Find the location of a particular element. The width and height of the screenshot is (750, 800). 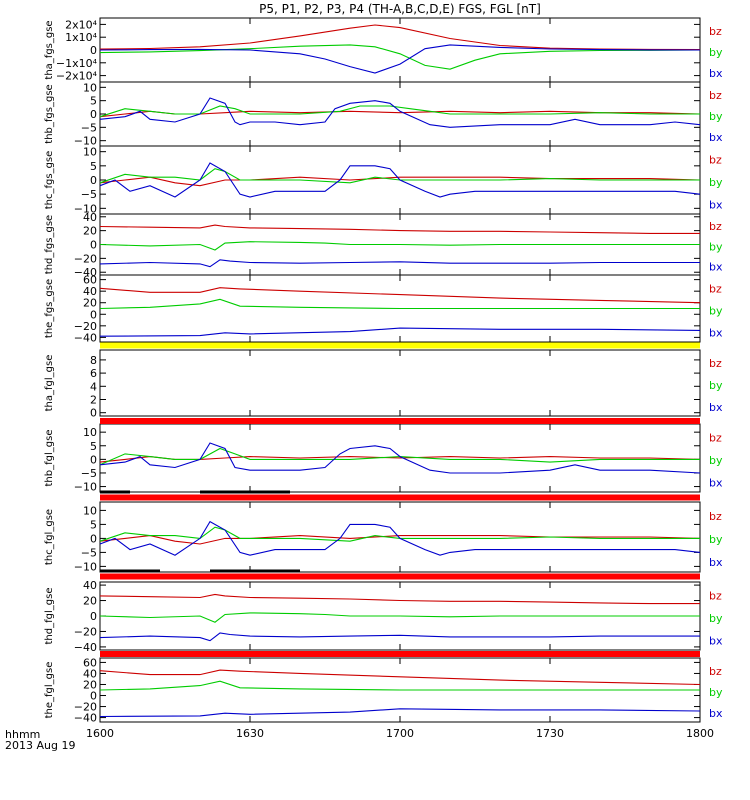

panel-ylabel: the_fgs_gse is located at coordinates (49, 308).